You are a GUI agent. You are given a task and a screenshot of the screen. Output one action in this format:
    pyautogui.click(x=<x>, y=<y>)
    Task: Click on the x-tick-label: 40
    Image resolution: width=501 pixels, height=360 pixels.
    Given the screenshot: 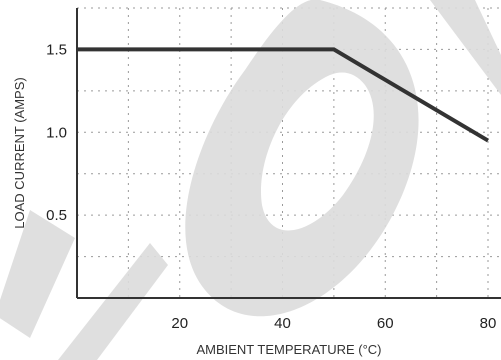 What is the action you would take?
    pyautogui.click(x=282, y=323)
    